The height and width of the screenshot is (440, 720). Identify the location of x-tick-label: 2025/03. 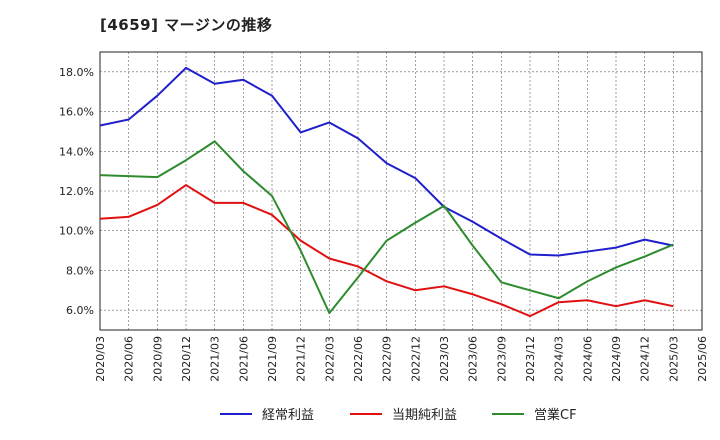
(673, 359).